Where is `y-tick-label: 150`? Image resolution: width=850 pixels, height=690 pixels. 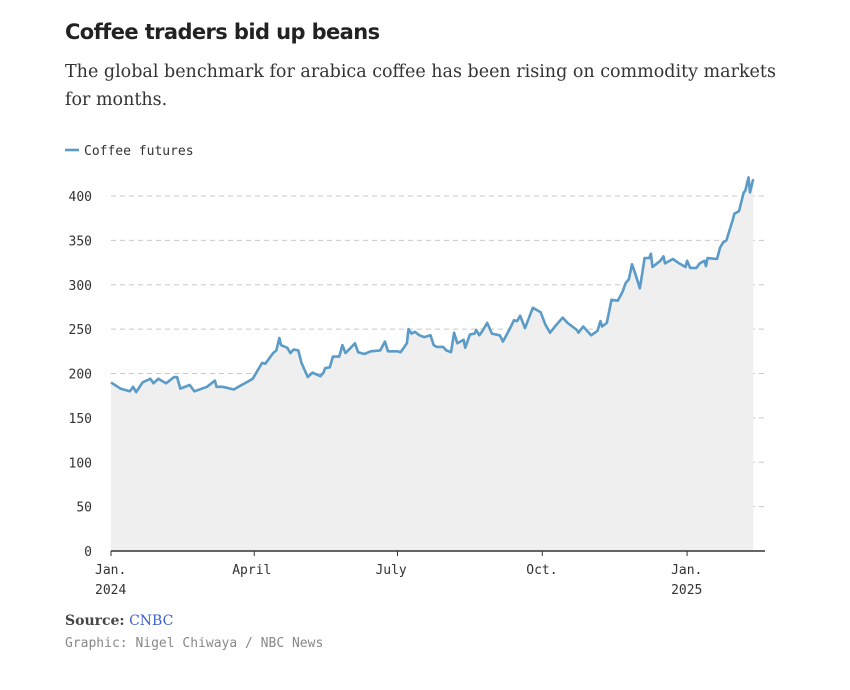
y-tick-label: 150 is located at coordinates (80, 419).